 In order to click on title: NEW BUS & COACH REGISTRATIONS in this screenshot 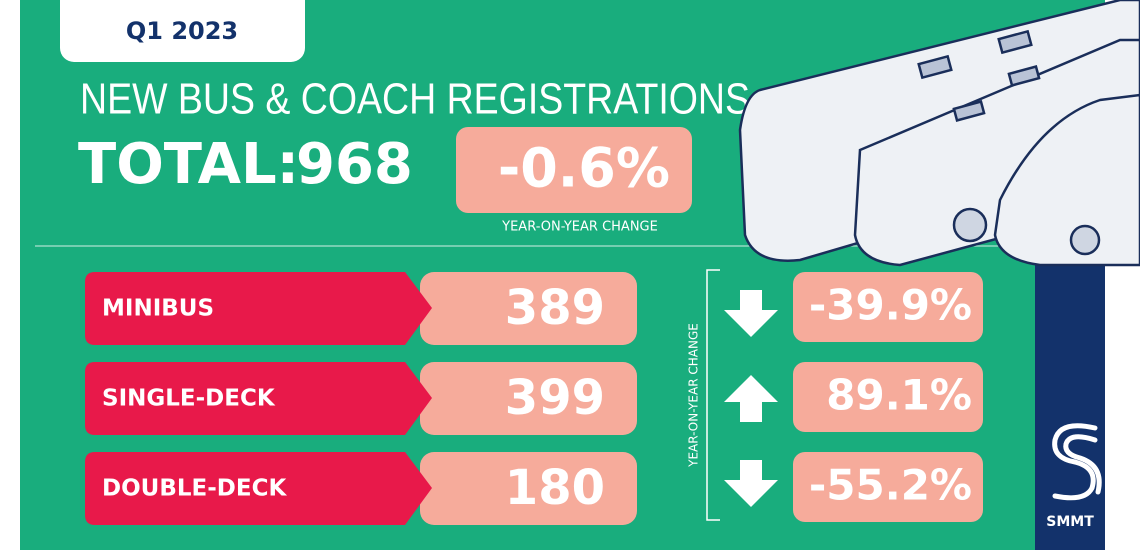, I will do `click(415, 99)`.